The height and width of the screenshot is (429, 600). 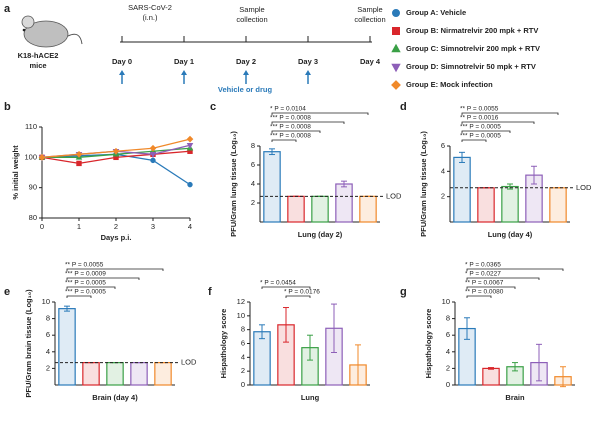 What do you see at coordinates (436, 12) in the screenshot?
I see `legend-label: Group A: Vehicle` at bounding box center [436, 12].